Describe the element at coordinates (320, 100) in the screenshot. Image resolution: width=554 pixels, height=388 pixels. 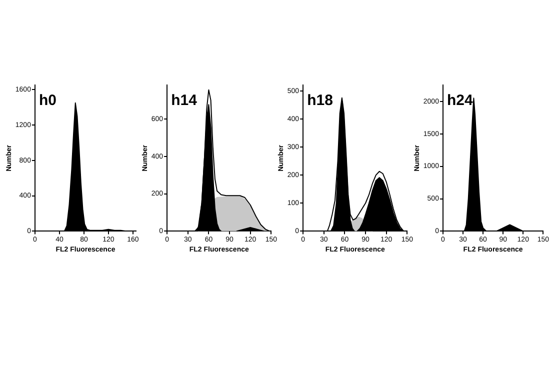
I see `chart-title: h18` at that location.